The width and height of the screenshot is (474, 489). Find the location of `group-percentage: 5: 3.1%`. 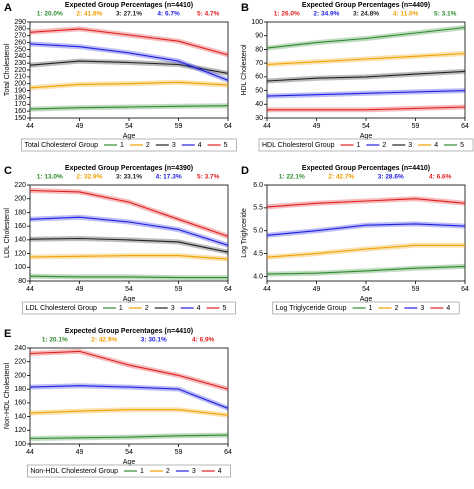

group-percentage: 5: 3.1% is located at coordinates (445, 14).